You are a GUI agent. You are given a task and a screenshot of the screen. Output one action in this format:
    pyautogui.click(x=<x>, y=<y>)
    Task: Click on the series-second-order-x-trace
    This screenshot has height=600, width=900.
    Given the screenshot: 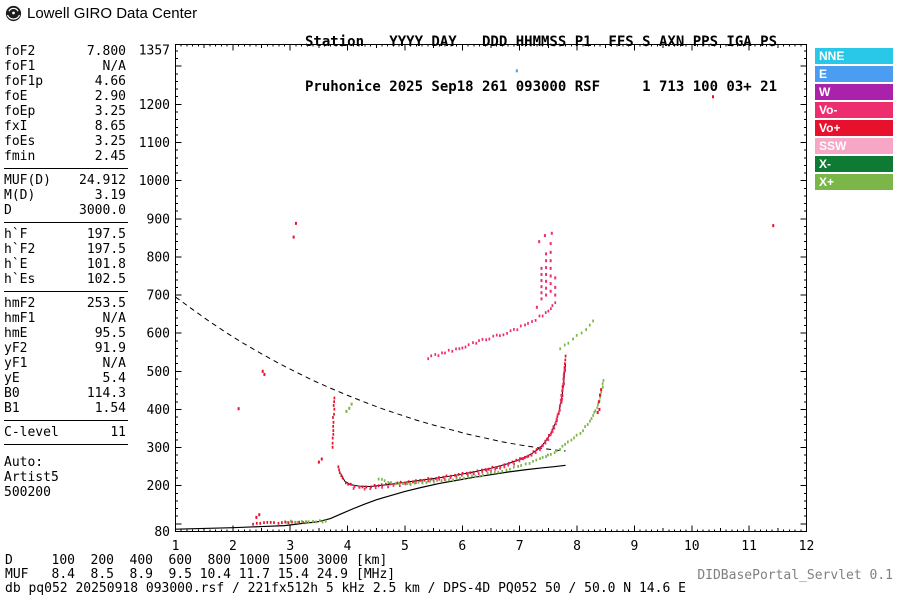 What is the action you would take?
    pyautogui.click(x=576, y=335)
    